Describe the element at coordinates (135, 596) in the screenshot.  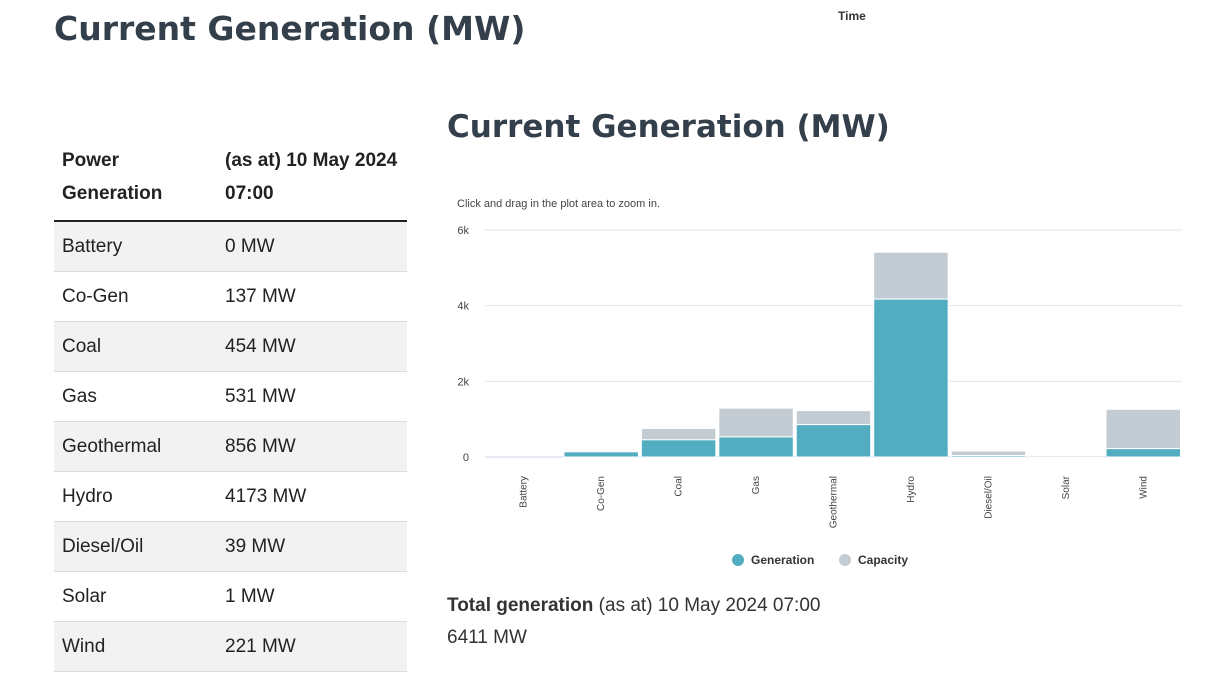
I see `source-cell: Solar` at that location.